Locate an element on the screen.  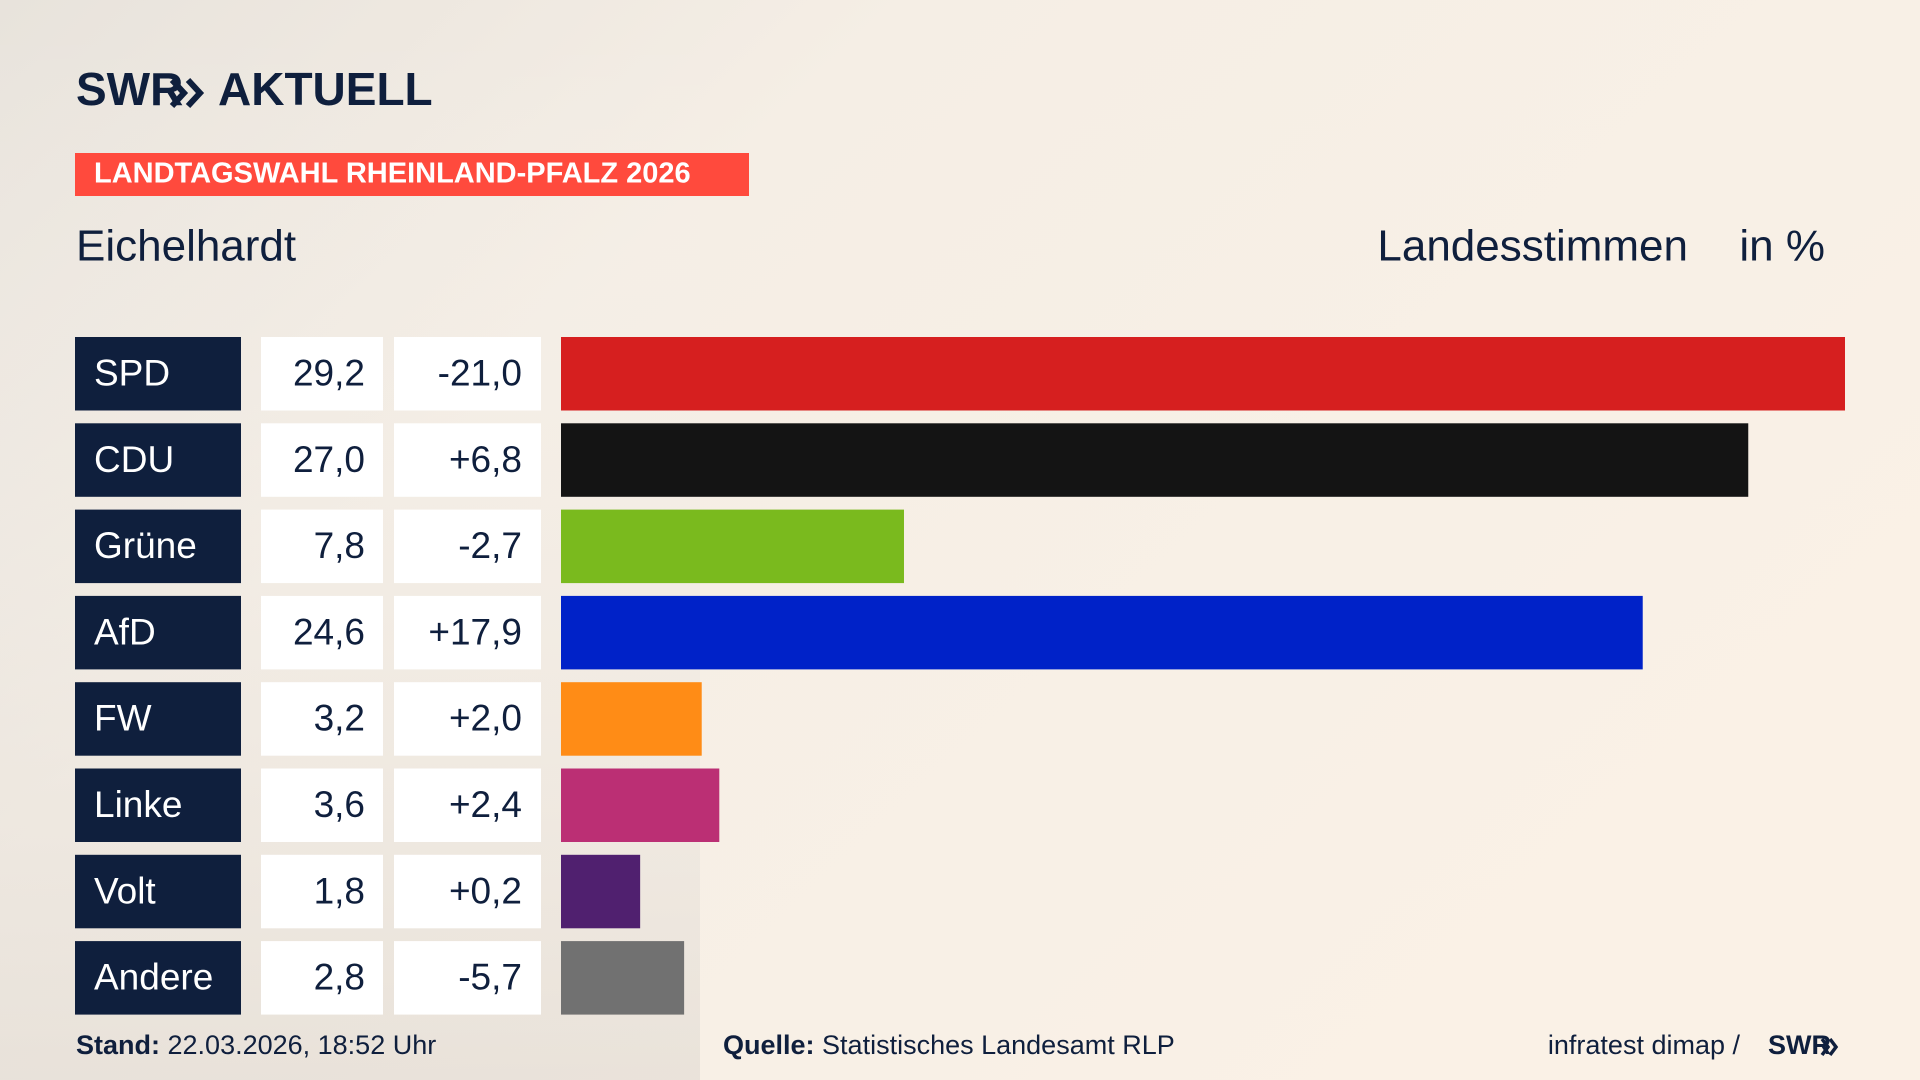
value-label: 27,0 is located at coordinates (329, 459).